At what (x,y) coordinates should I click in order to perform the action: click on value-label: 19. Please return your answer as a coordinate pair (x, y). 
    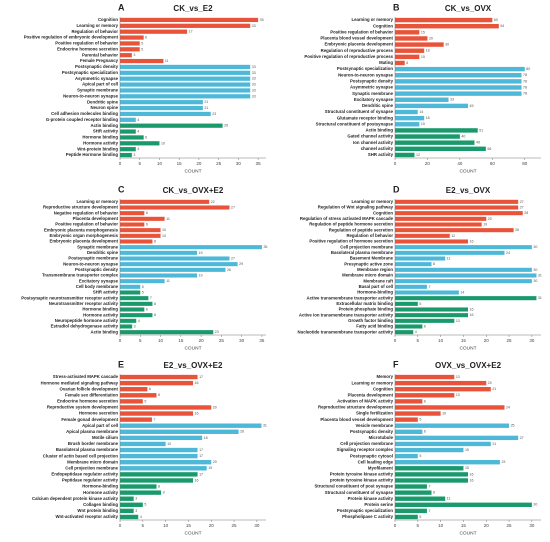
    Looking at the image, I should click on (485, 224).